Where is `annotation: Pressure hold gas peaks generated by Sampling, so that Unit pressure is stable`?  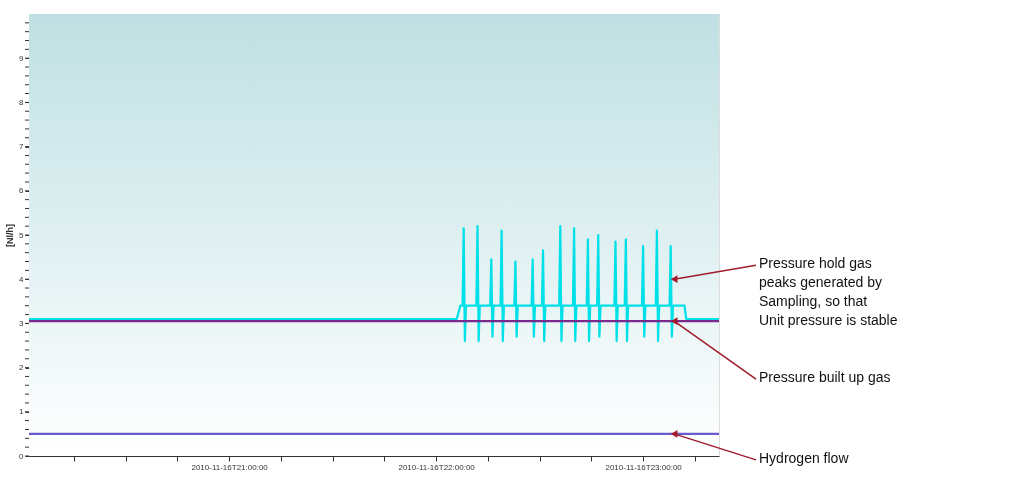
annotation: Pressure hold gas peaks generated by Sampling, so that Unit pressure is stable is located at coordinates (828, 292).